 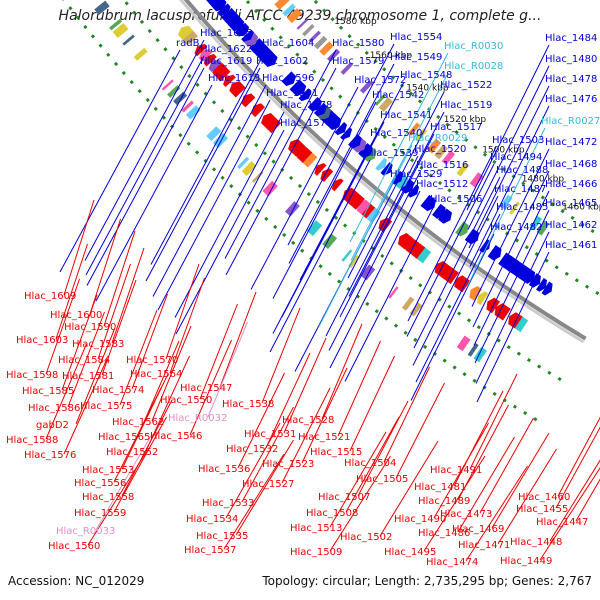 What do you see at coordinates (571, 59) in the screenshot?
I see `gene-label: Hlac_1480` at bounding box center [571, 59].